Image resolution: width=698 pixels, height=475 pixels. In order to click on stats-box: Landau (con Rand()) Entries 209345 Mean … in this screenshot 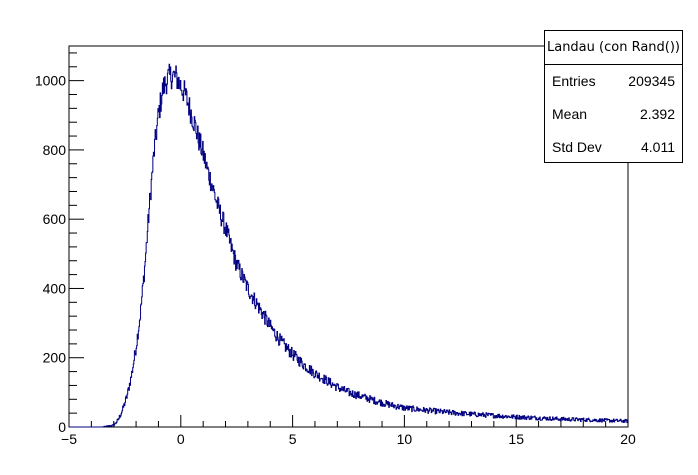, I will do `click(613, 96)`.